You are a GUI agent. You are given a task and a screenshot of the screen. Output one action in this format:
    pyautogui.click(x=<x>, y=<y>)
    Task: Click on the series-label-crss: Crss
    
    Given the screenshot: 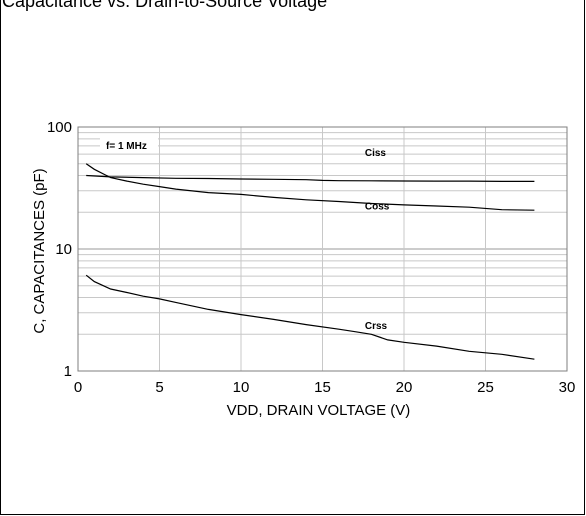 What is the action you would take?
    pyautogui.click(x=376, y=326)
    